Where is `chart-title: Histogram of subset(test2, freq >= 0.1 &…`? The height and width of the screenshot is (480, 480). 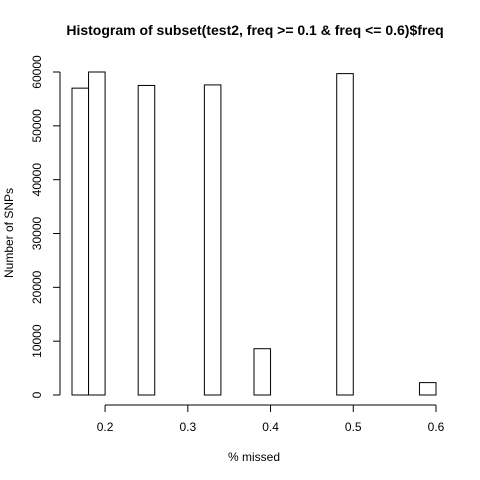 chart-title: Histogram of subset(test2, freq >= 0.1 &… is located at coordinates (254, 30).